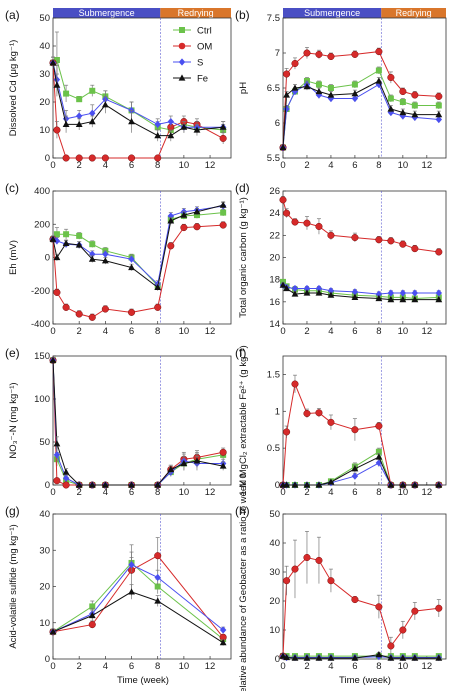  Describe the element at coordinates (242, 188) in the screenshot. I see `panel-label: (d)` at that location.